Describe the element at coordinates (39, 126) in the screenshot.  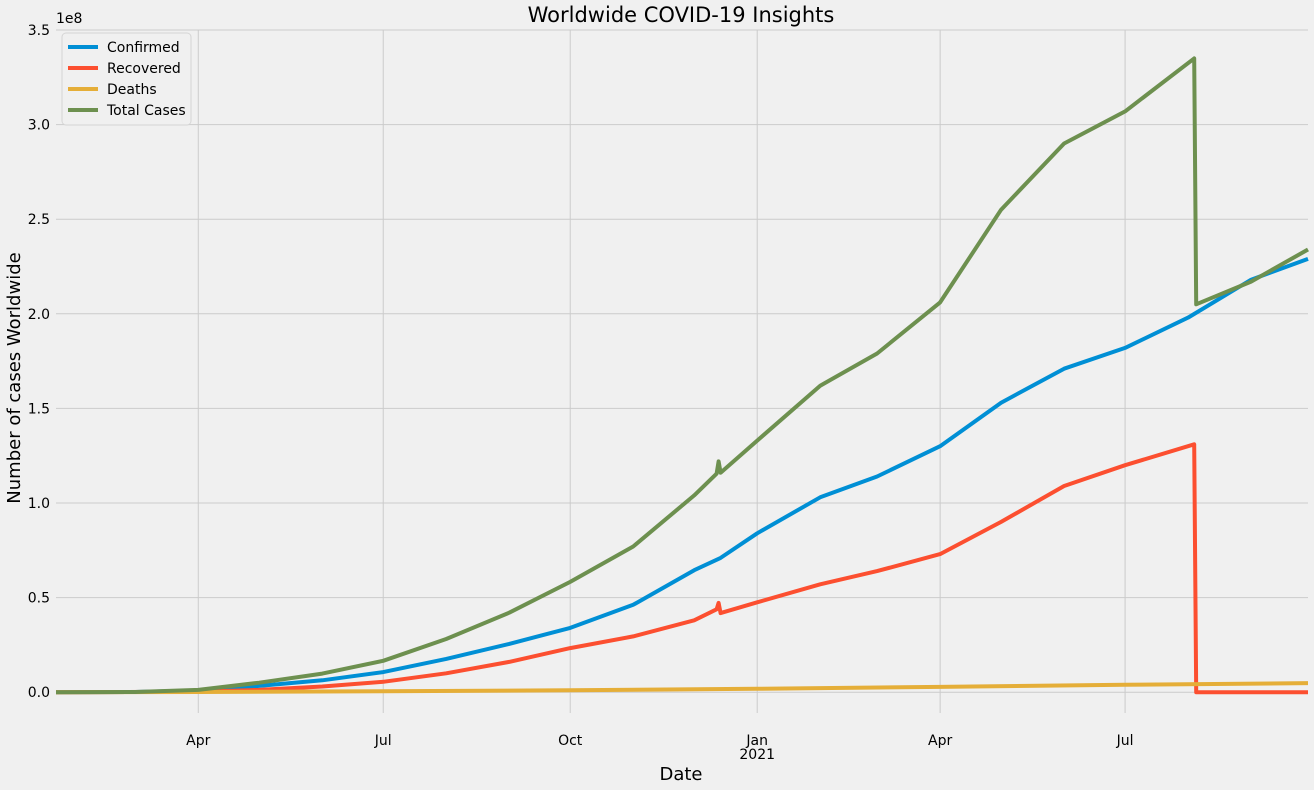
I see `y-tick-label: 3.0` at that location.